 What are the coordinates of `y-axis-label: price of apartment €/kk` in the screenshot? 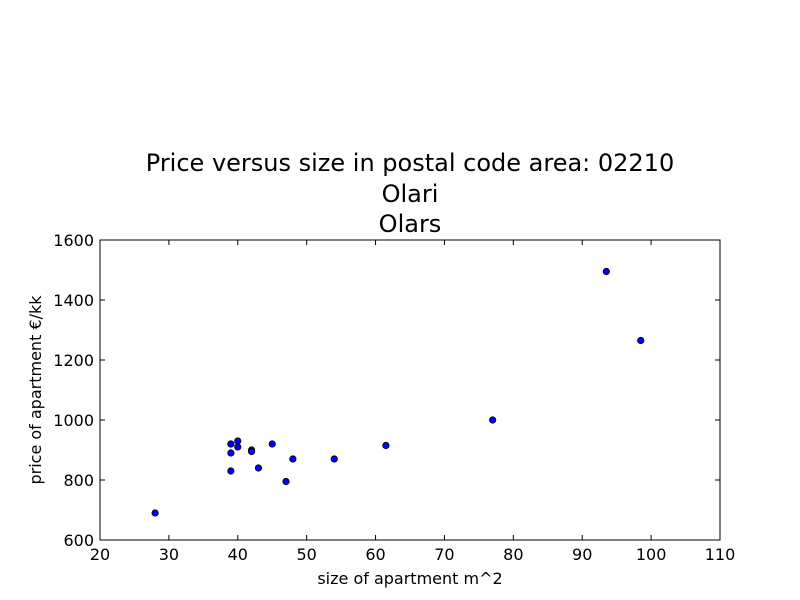 It's located at (35, 390).